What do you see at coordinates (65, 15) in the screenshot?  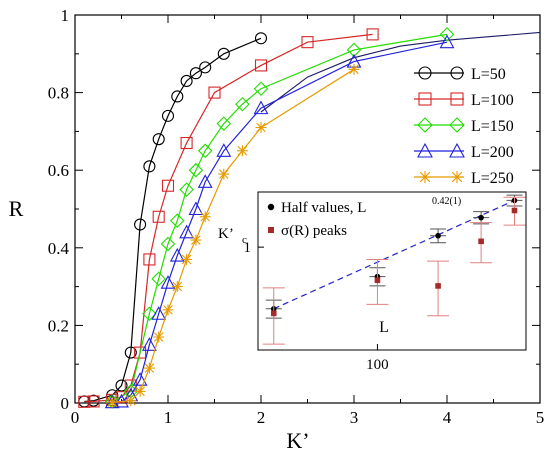 I see `y-tick-label: 1` at bounding box center [65, 15].